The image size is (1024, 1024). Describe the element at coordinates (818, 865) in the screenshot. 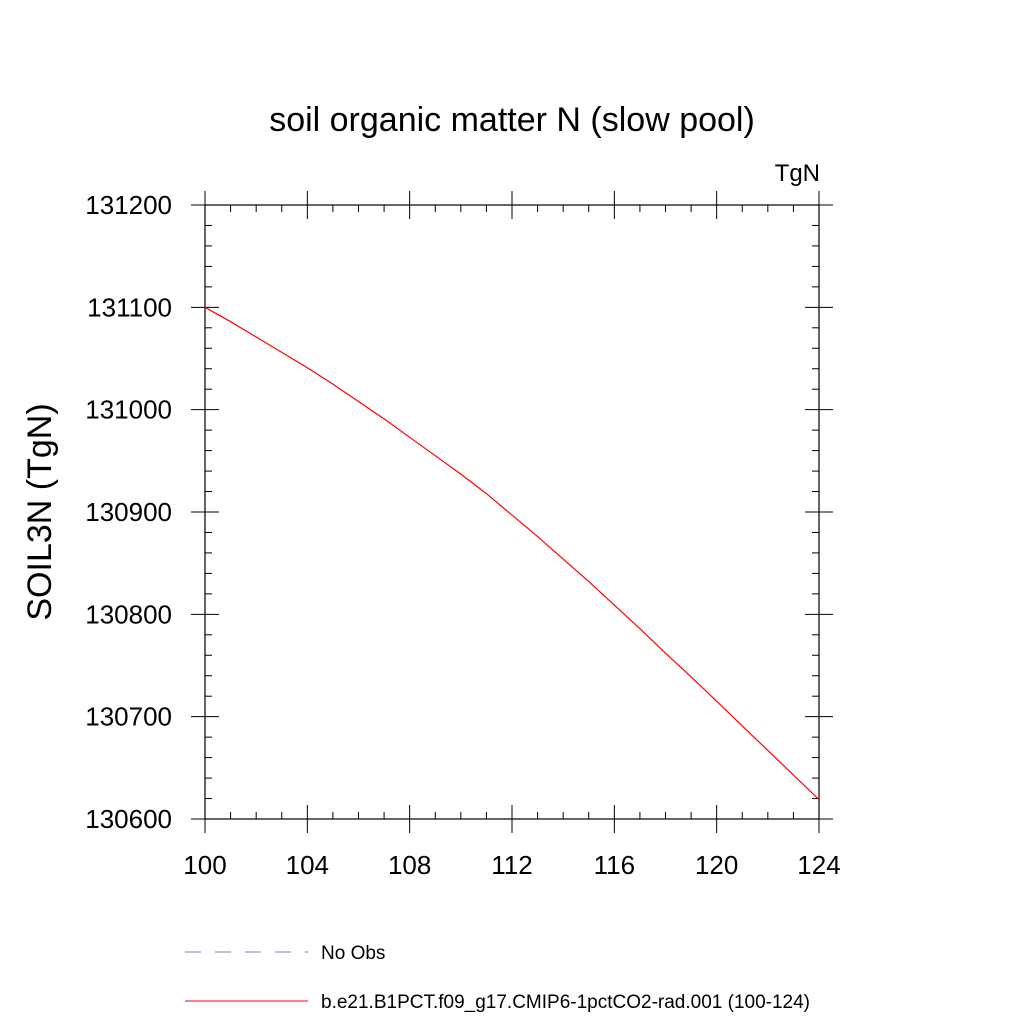

I see `x-tick-label: 124` at that location.